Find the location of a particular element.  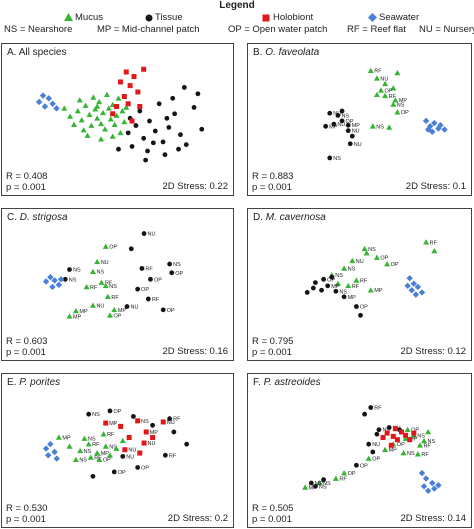

panel-title: D. M. cavernosa is located at coordinates (289, 217).